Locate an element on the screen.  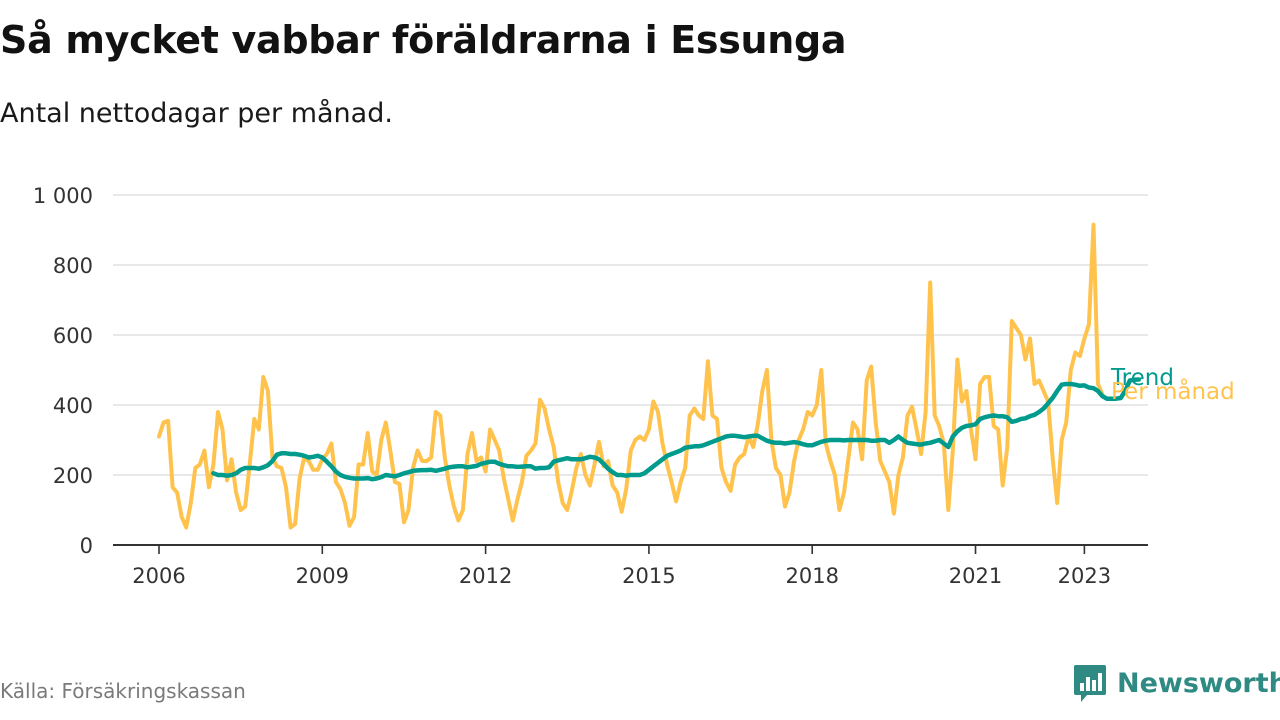
series-label: Per månad is located at coordinates (1173, 391).